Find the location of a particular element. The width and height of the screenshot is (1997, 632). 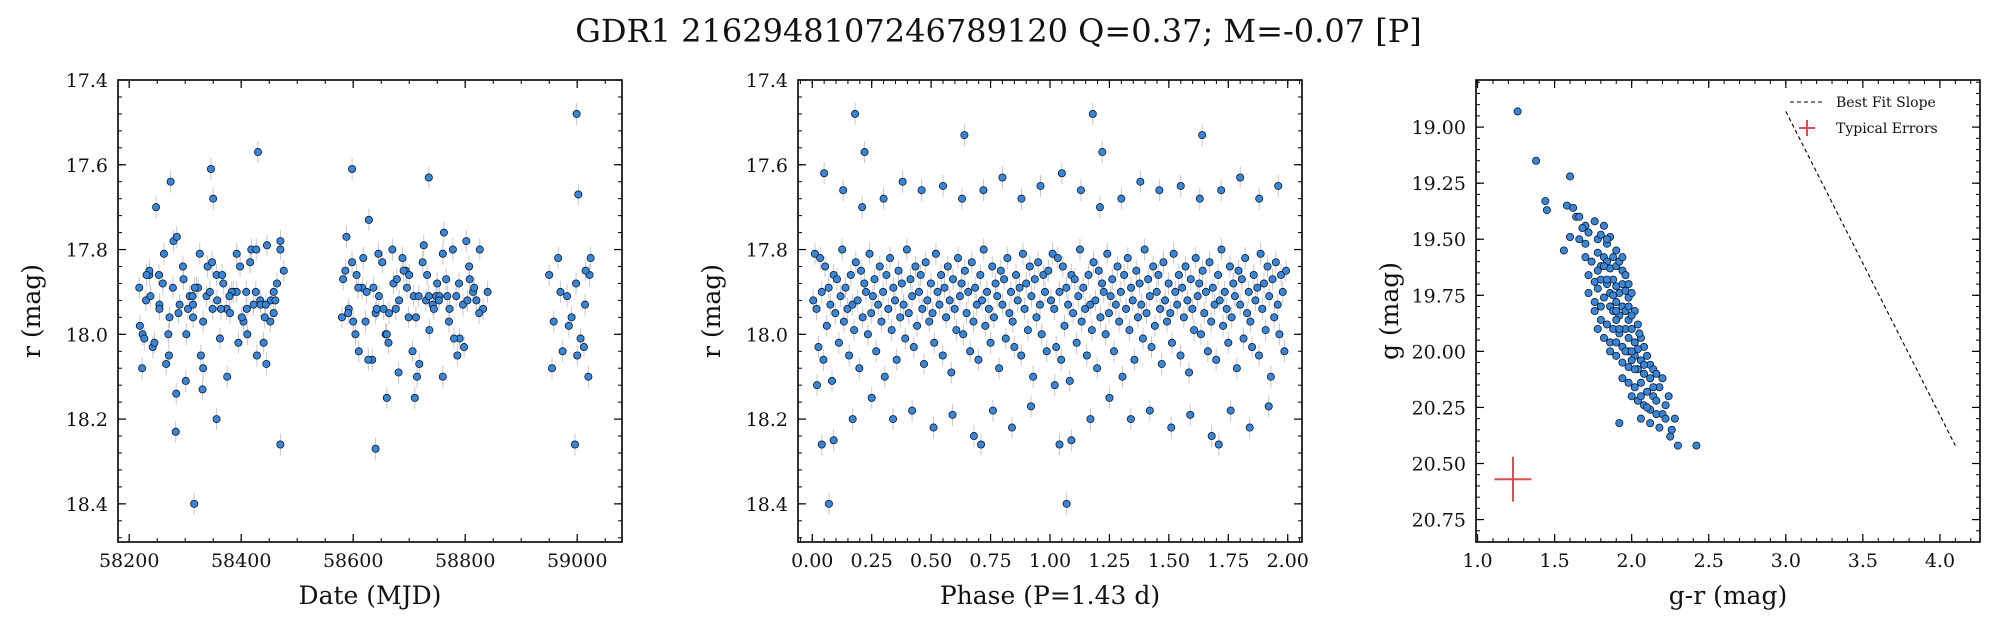

x-tick-label: 4.0 is located at coordinates (1940, 561).